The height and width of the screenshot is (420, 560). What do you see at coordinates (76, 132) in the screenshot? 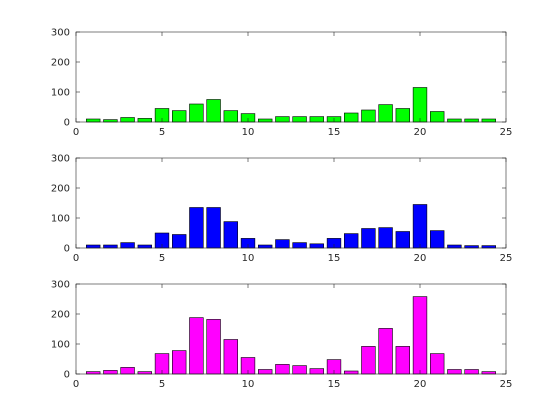
I see `top-xtick-label-0: 0` at bounding box center [76, 132].